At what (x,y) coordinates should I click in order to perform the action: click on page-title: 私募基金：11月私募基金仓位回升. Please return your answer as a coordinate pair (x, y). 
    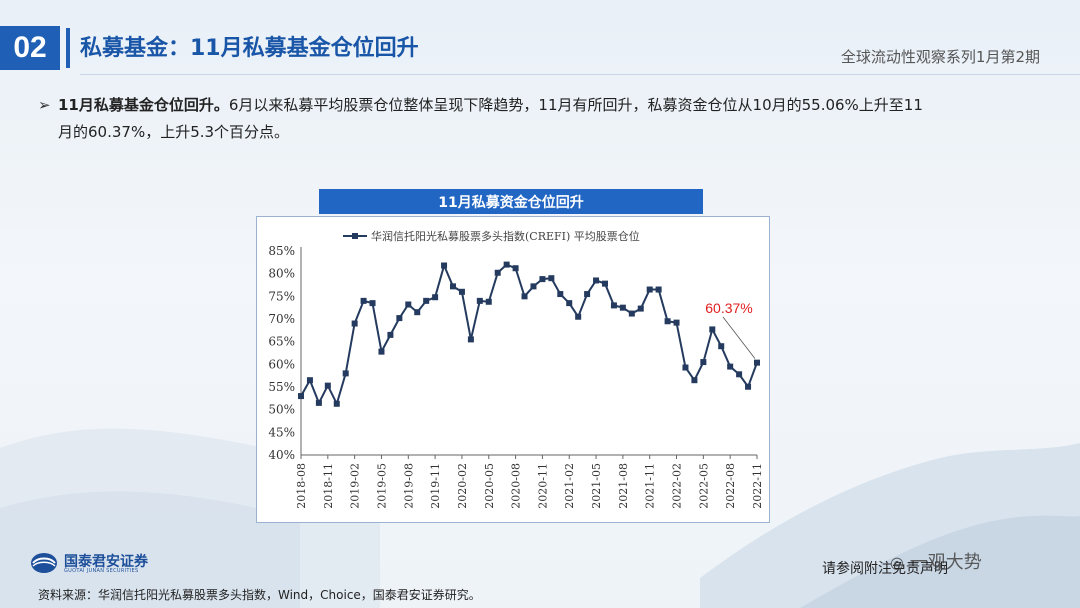
    Looking at the image, I should click on (249, 48).